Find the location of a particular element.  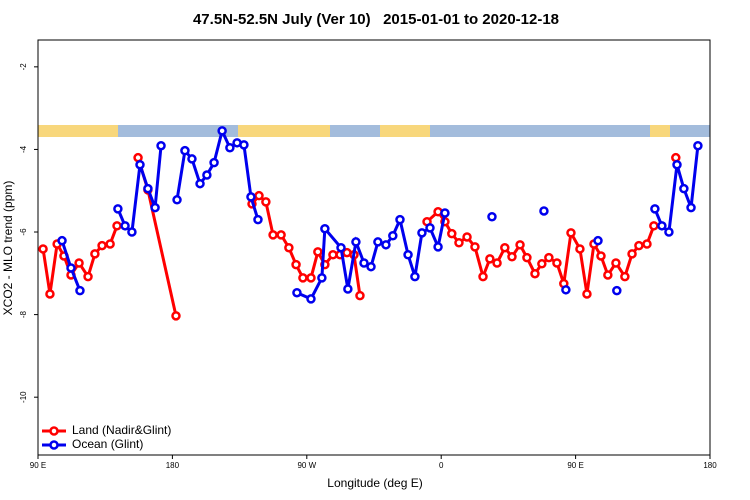

legend-marker is located at coordinates (54, 445).